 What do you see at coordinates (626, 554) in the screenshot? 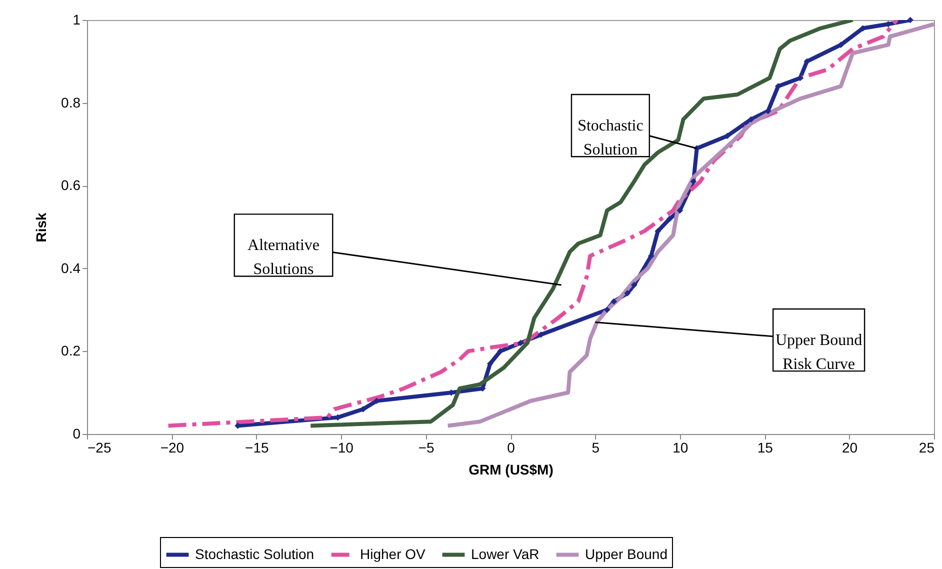
I see `legend-label: Upper Bound` at bounding box center [626, 554].